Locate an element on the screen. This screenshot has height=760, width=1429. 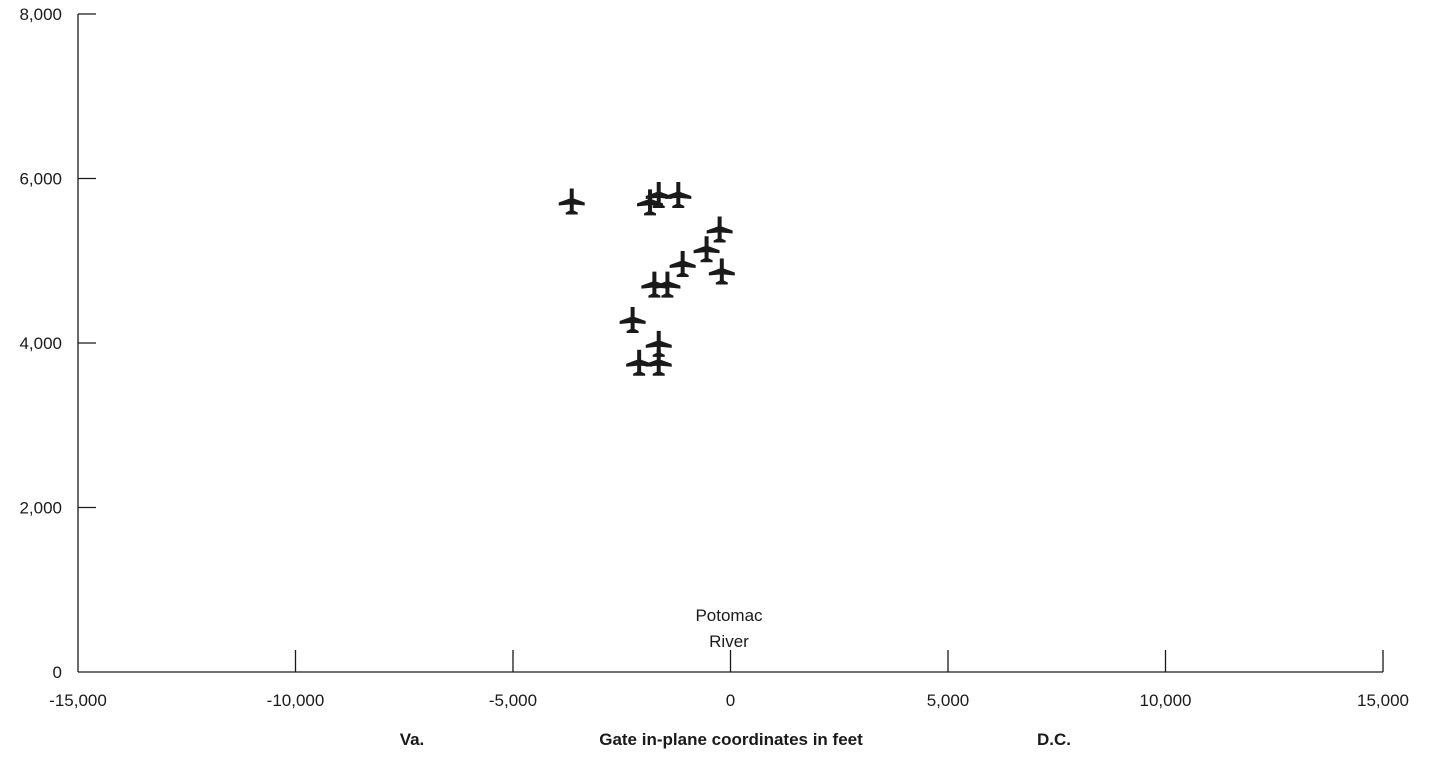
river-label-line2: River is located at coordinates (729, 641).